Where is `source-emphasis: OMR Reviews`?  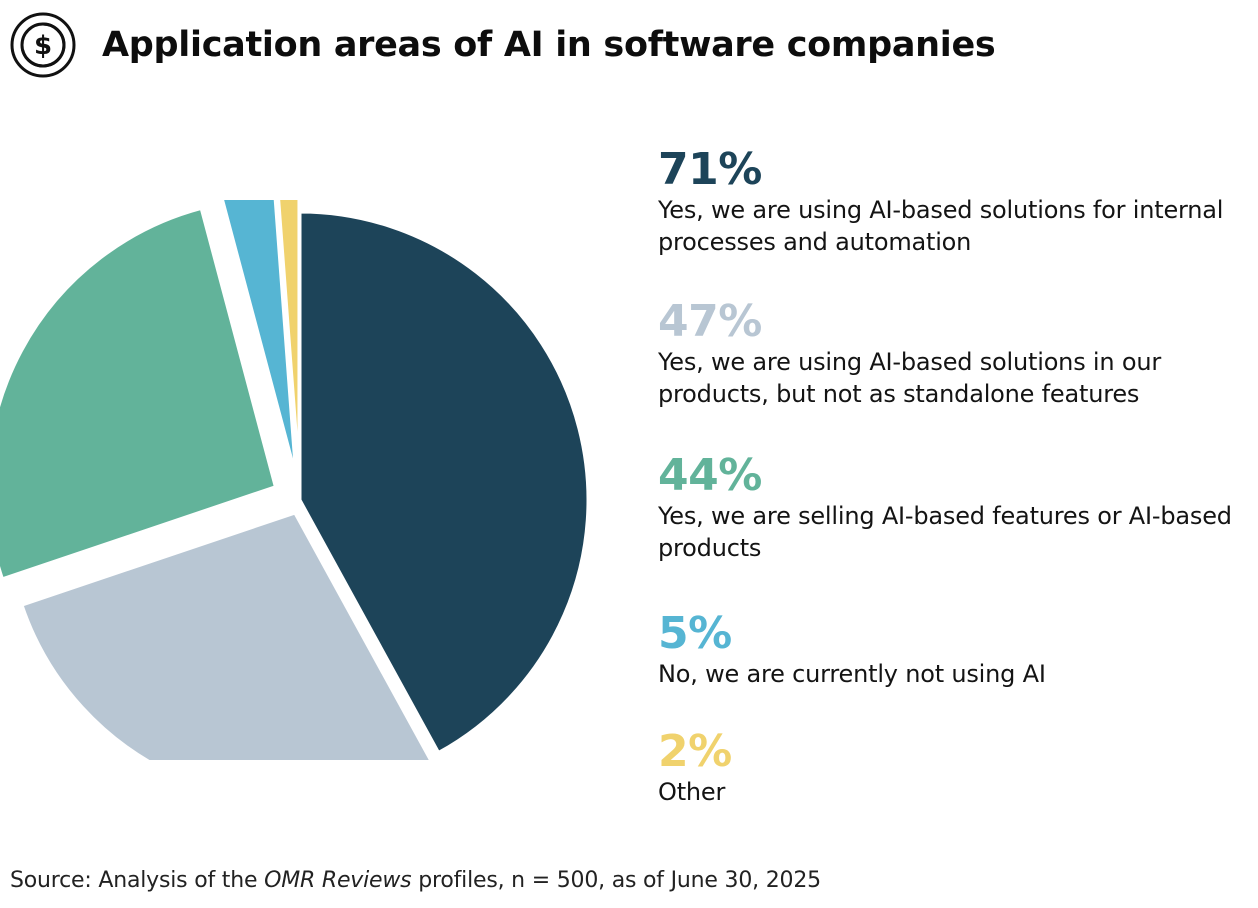
source-emphasis: OMR Reviews is located at coordinates (338, 880).